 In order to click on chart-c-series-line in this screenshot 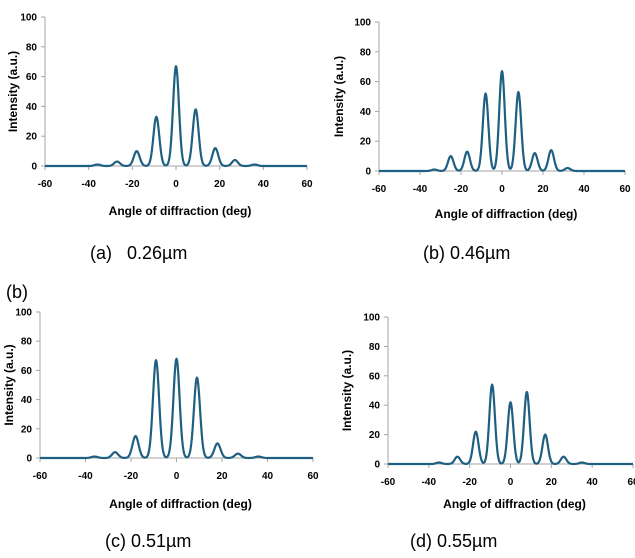, I will do `click(176, 408)`.